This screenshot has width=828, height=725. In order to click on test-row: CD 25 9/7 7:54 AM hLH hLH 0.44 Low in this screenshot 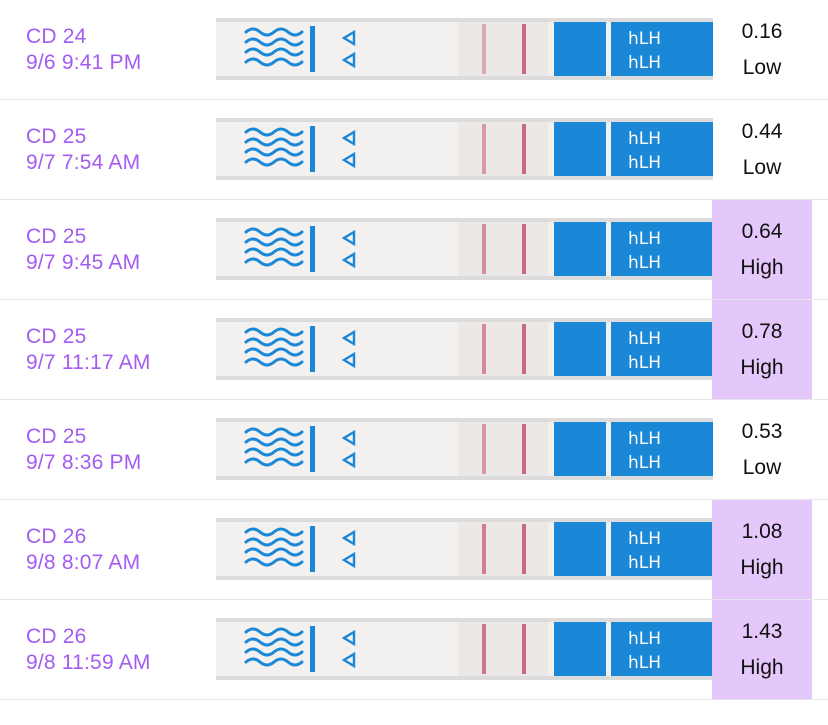, I will do `click(414, 150)`.